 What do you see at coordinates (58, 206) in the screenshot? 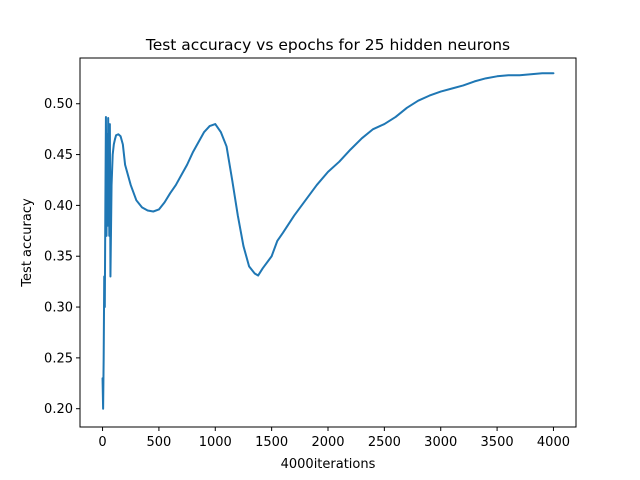
I see `y-tick-label: 0.40` at bounding box center [58, 206].